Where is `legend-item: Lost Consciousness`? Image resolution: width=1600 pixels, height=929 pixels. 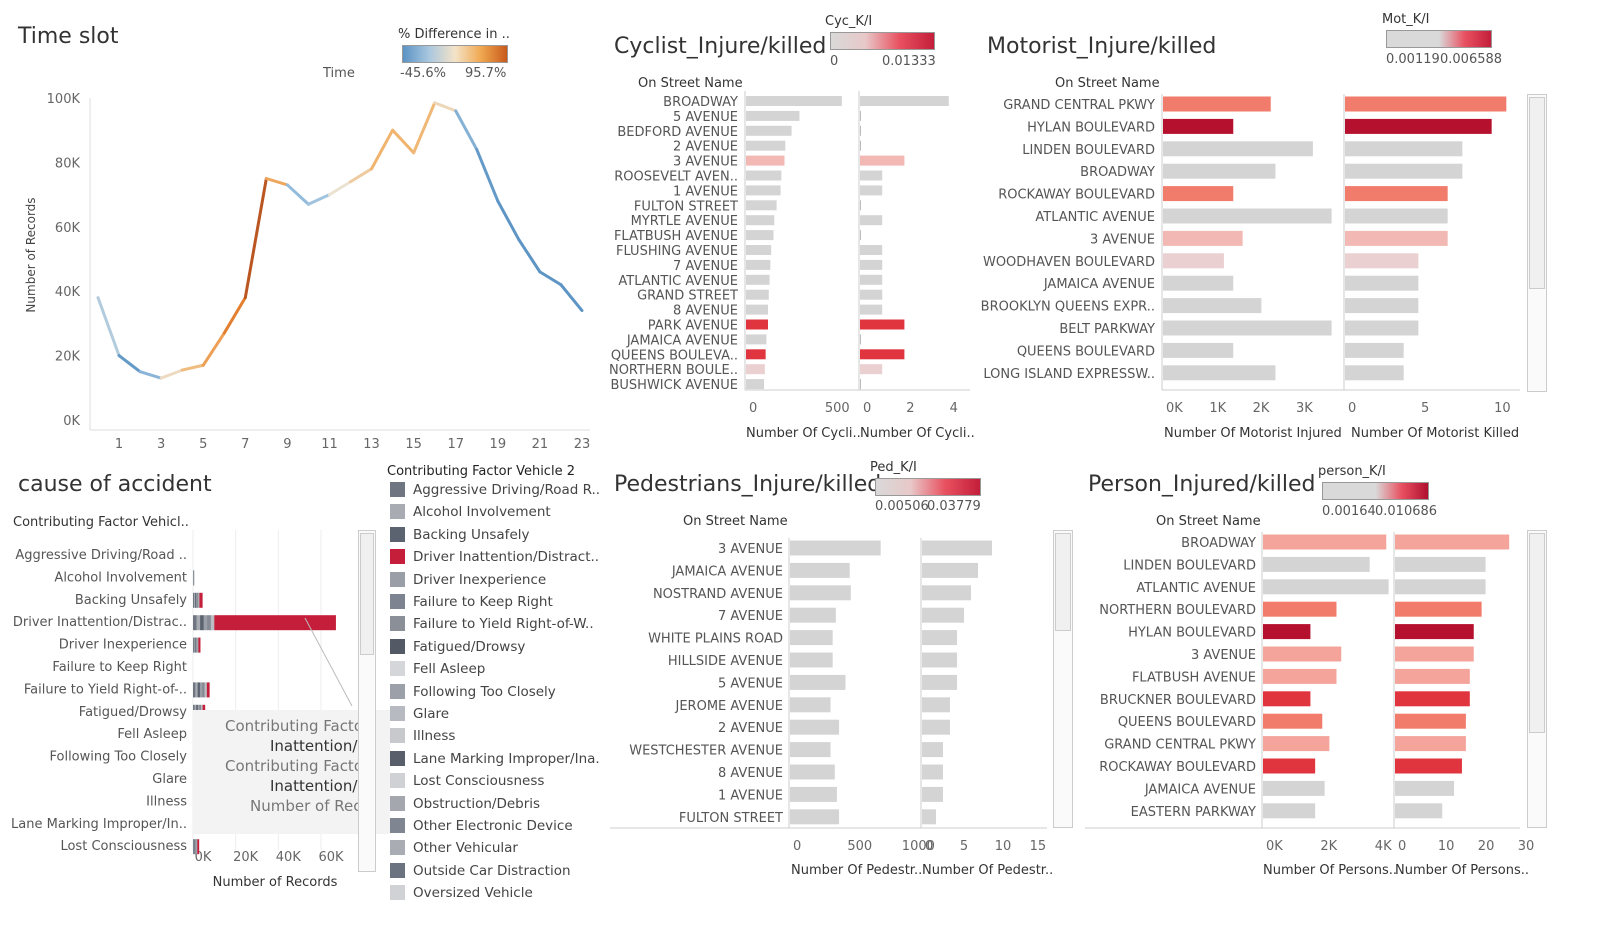 legend-item: Lost Consciousness is located at coordinates (467, 784).